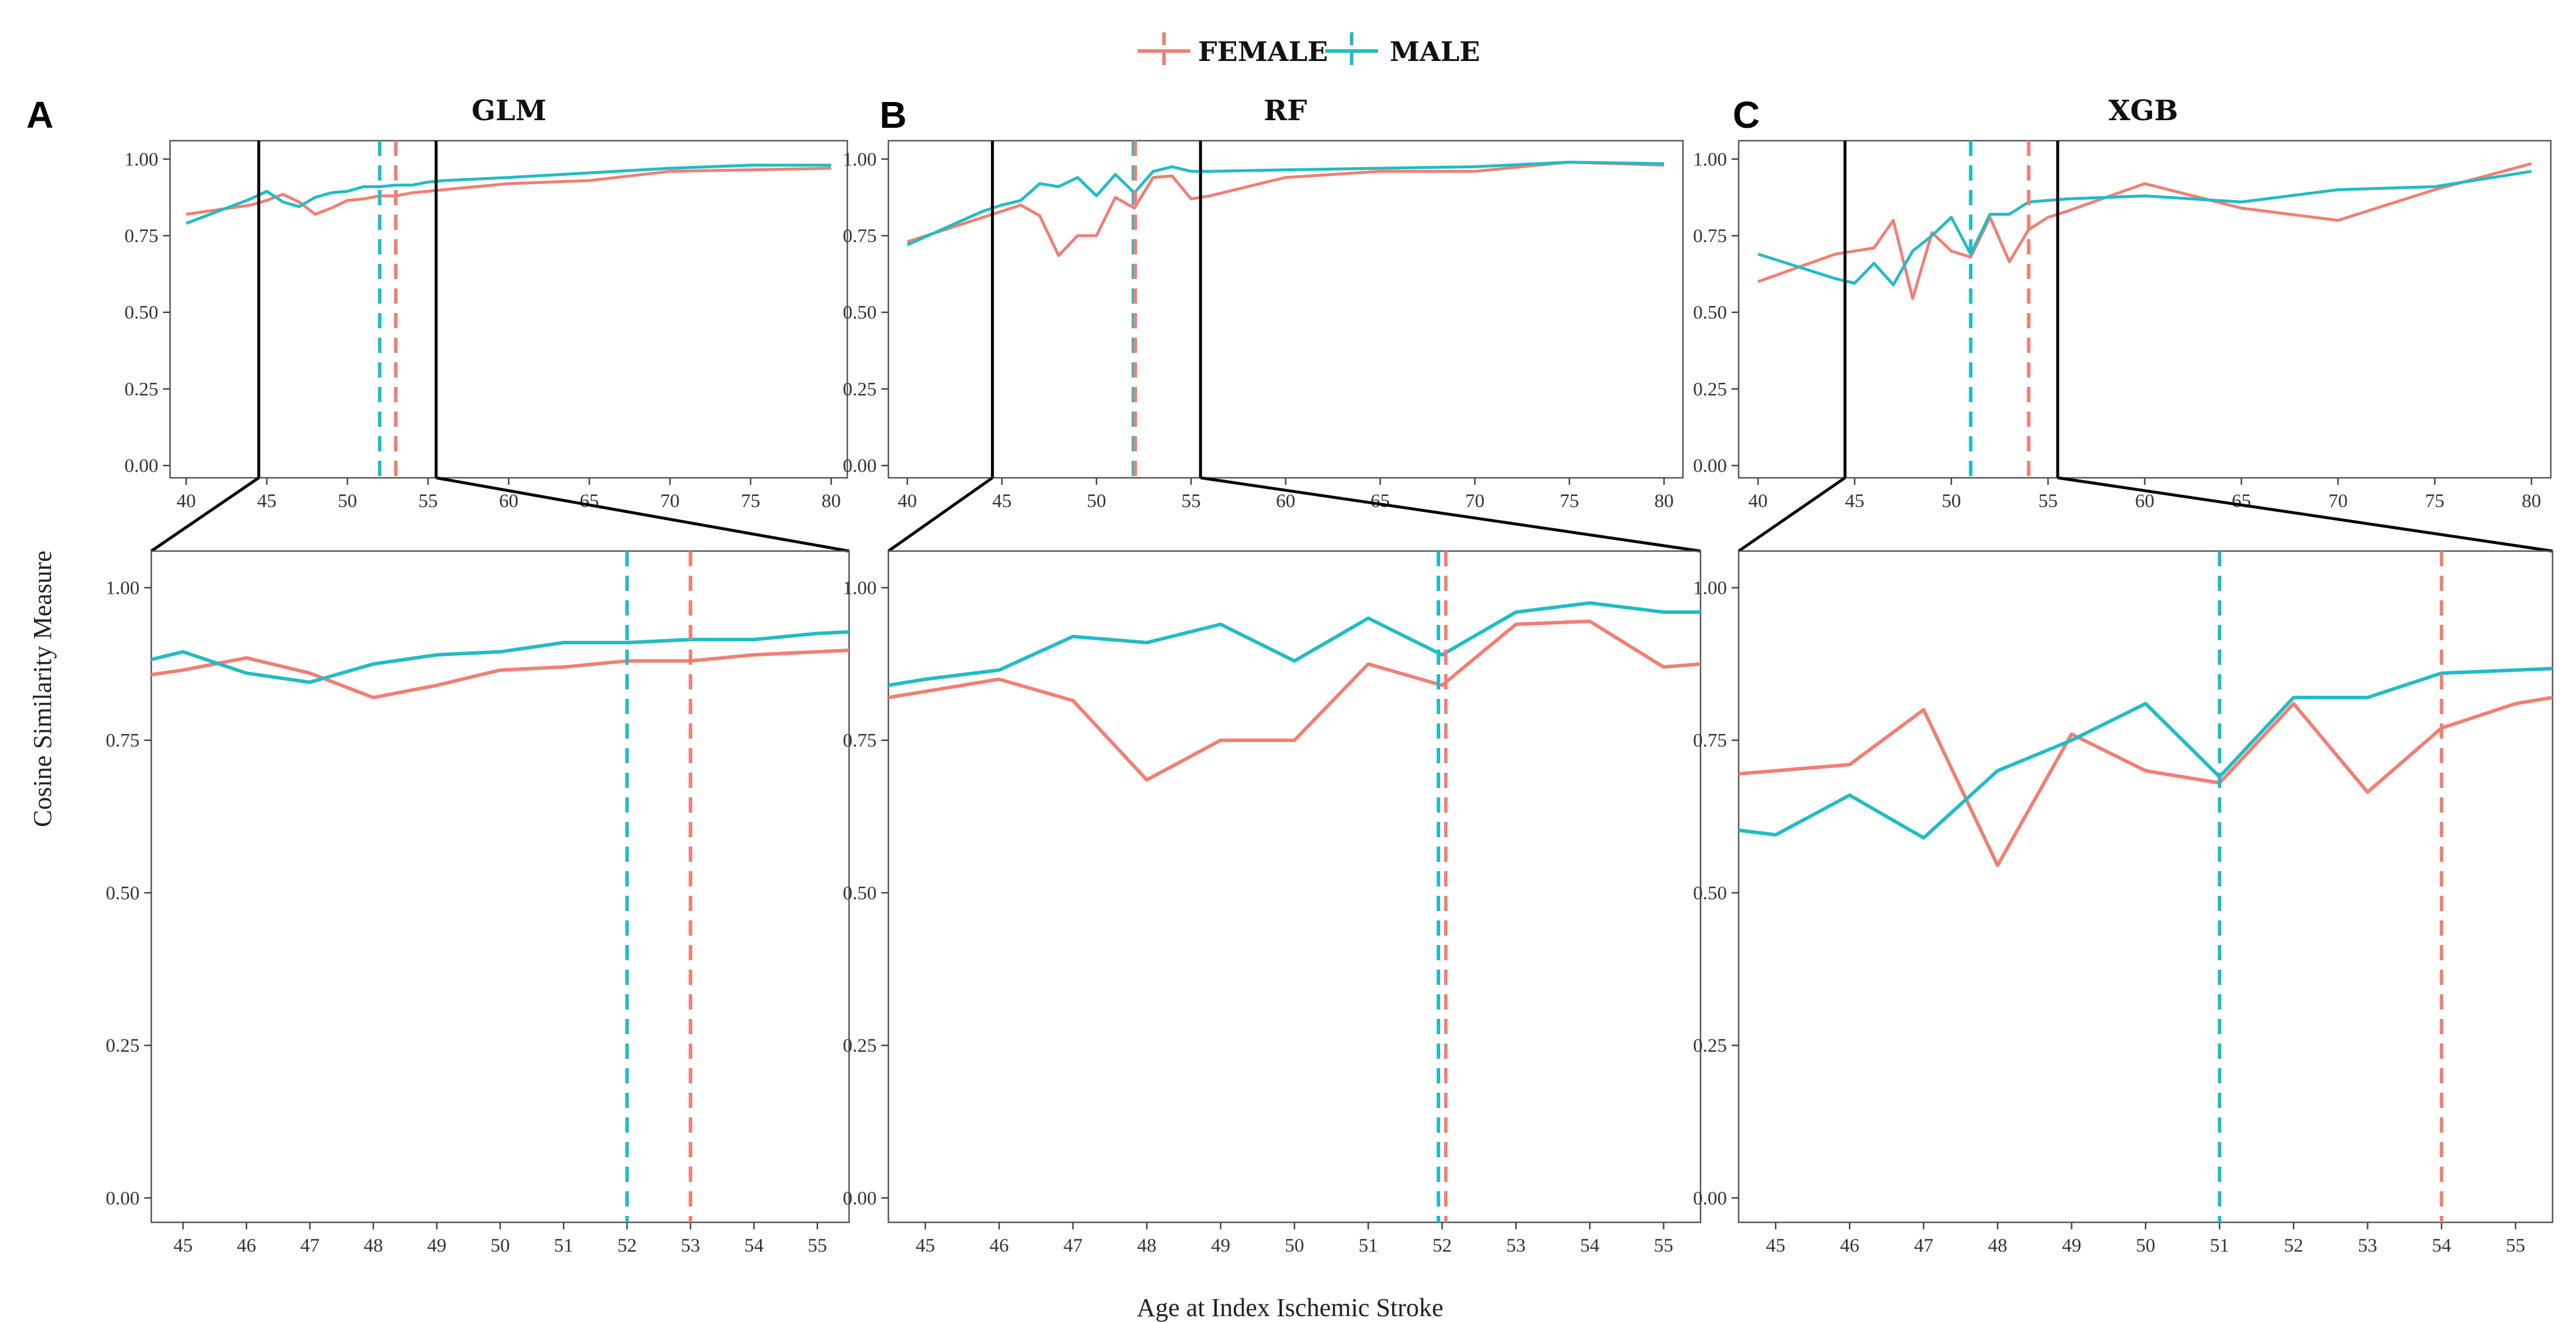 Image resolution: width=2576 pixels, height=1322 pixels. What do you see at coordinates (1746, 115) in the screenshot?
I see `panel-letter: C` at bounding box center [1746, 115].